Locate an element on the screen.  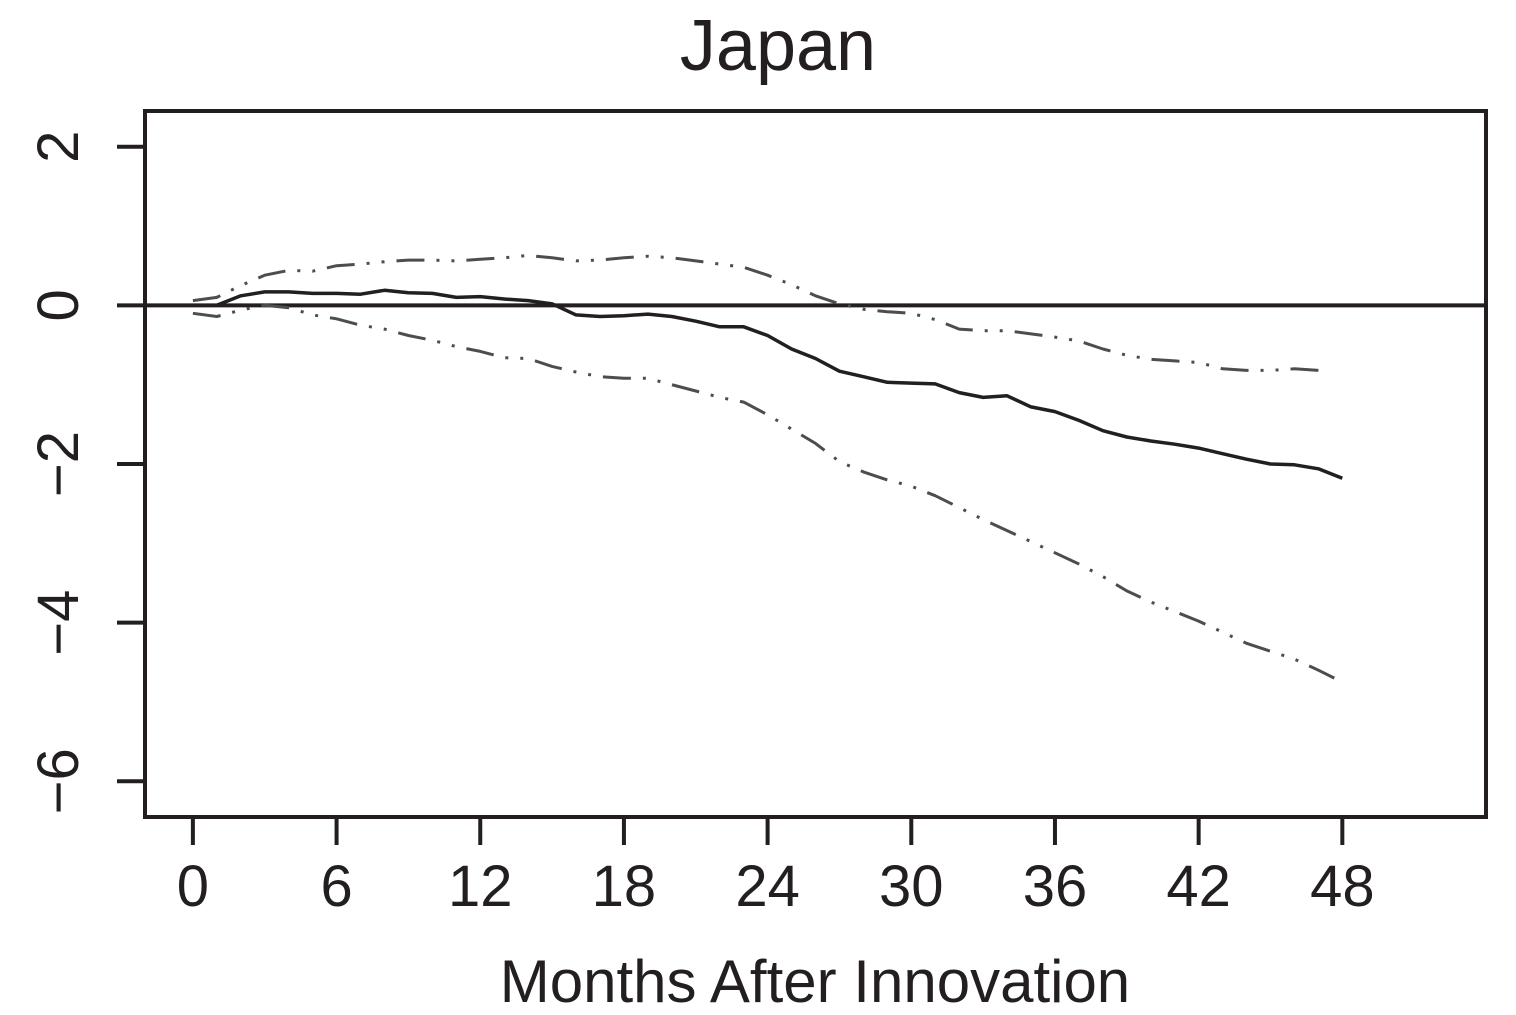
x-tick-label: 18 is located at coordinates (624, 886).